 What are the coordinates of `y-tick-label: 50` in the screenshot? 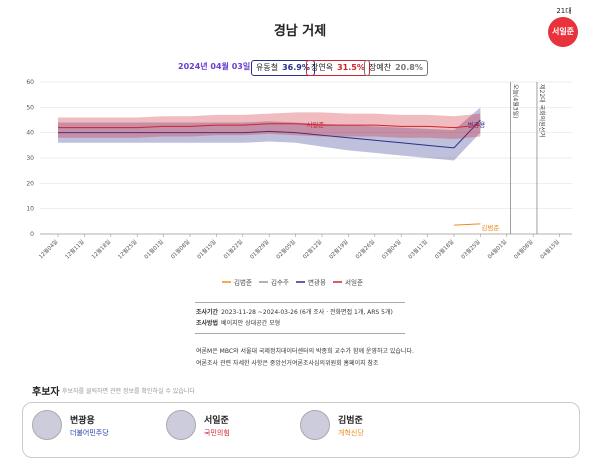 It's located at (30, 107).